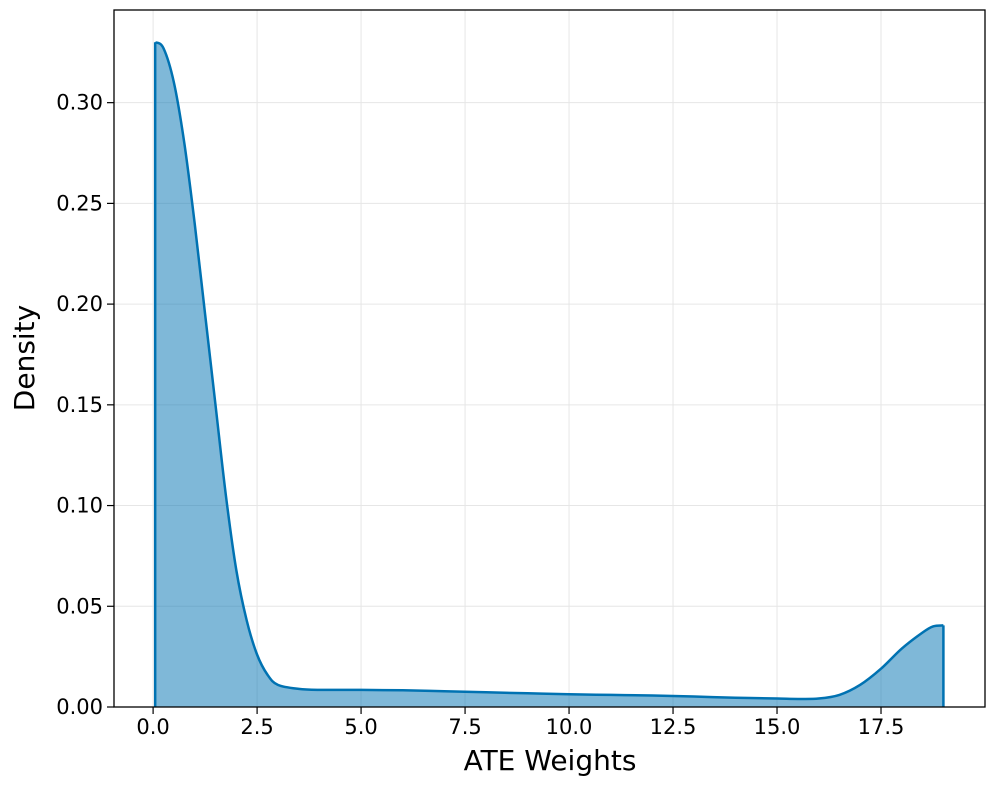  Describe the element at coordinates (569, 727) in the screenshot. I see `x-tick-label: 10.0` at that location.